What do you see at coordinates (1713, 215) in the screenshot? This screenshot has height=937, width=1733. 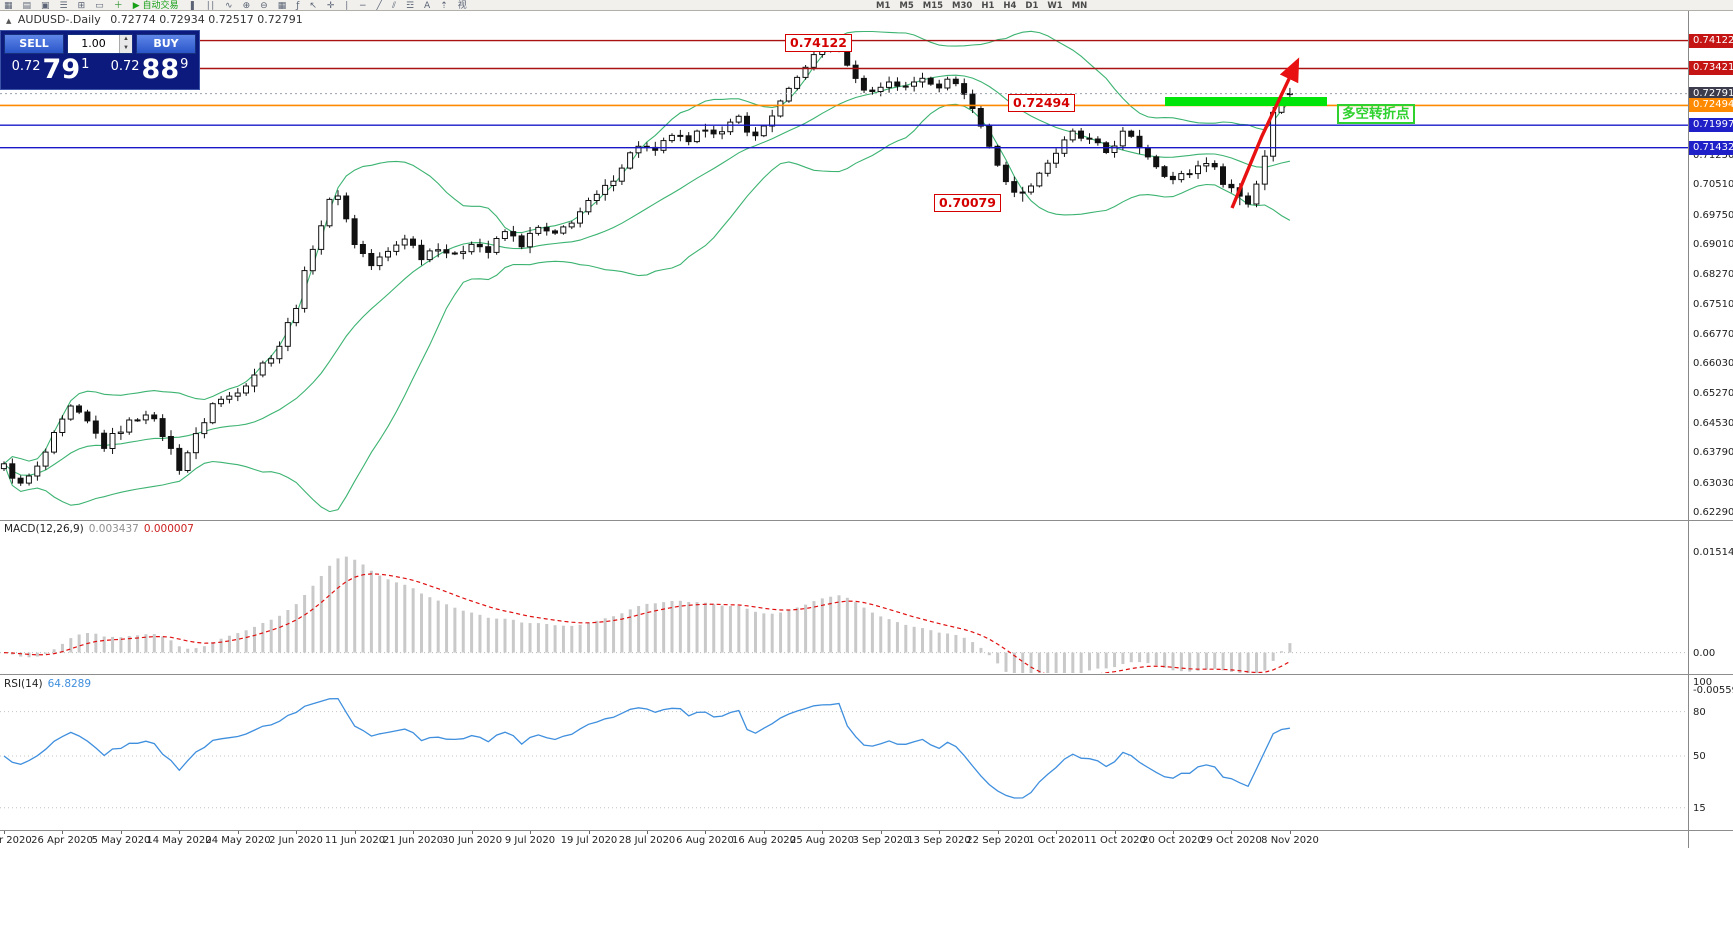 I see `price-scale-label: 0.69750` at bounding box center [1713, 215].